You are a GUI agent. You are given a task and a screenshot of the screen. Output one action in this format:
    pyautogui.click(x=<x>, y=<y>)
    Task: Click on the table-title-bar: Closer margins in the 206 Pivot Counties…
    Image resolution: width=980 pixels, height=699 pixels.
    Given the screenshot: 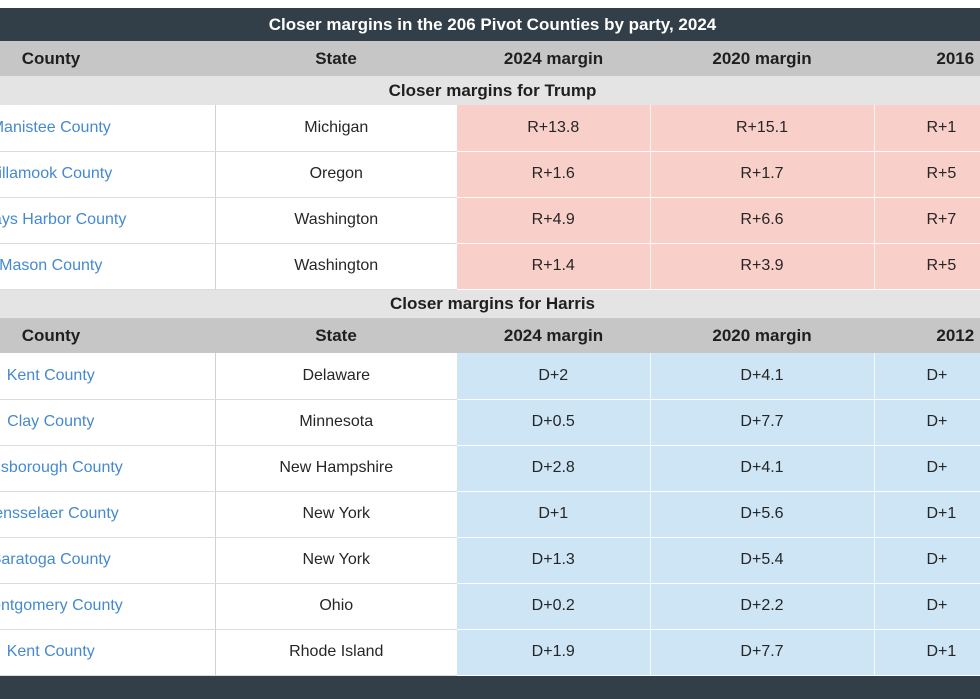 What is the action you would take?
    pyautogui.click(x=490, y=24)
    